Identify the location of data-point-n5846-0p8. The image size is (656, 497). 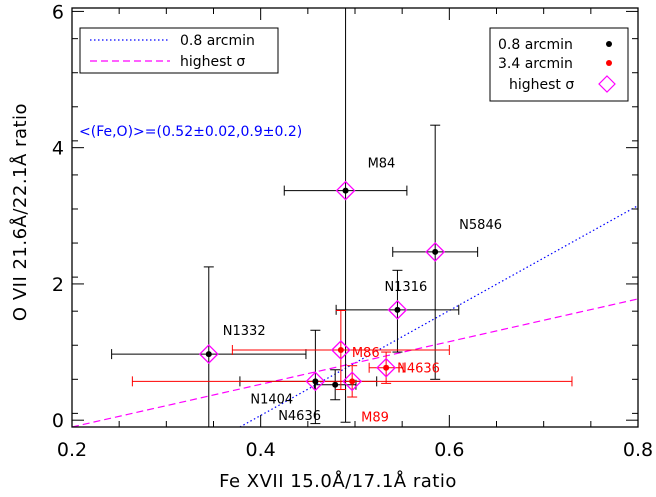
(435, 251).